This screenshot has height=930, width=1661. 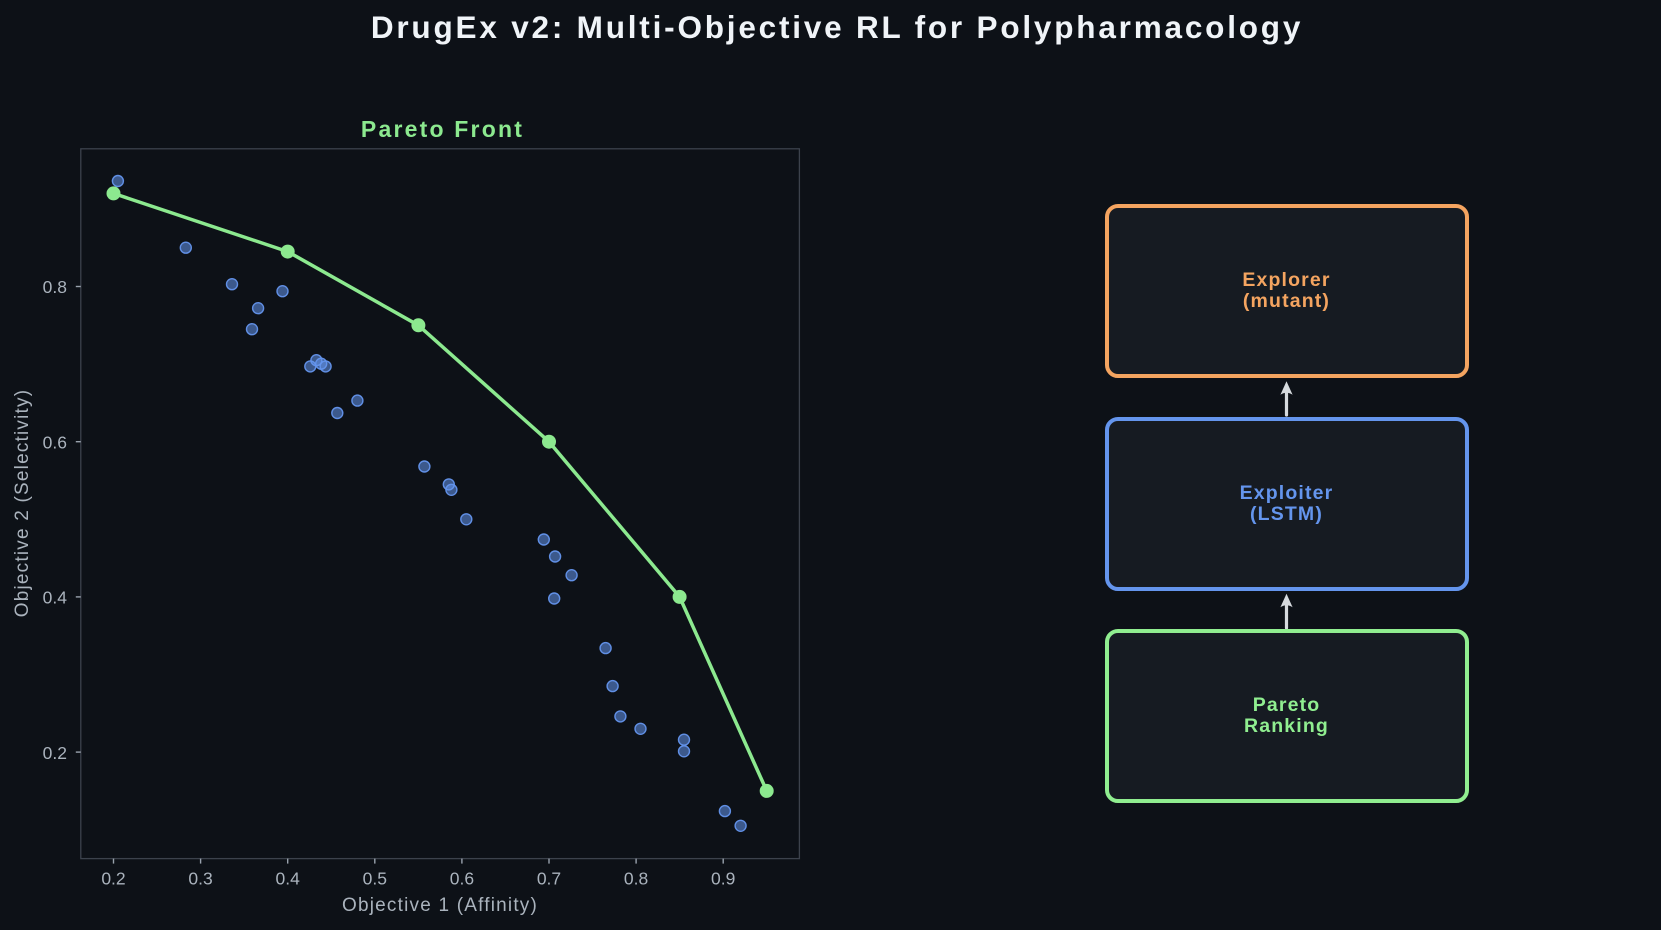 I want to click on svg-text: Objective 2 (Selectivity), so click(x=22, y=503).